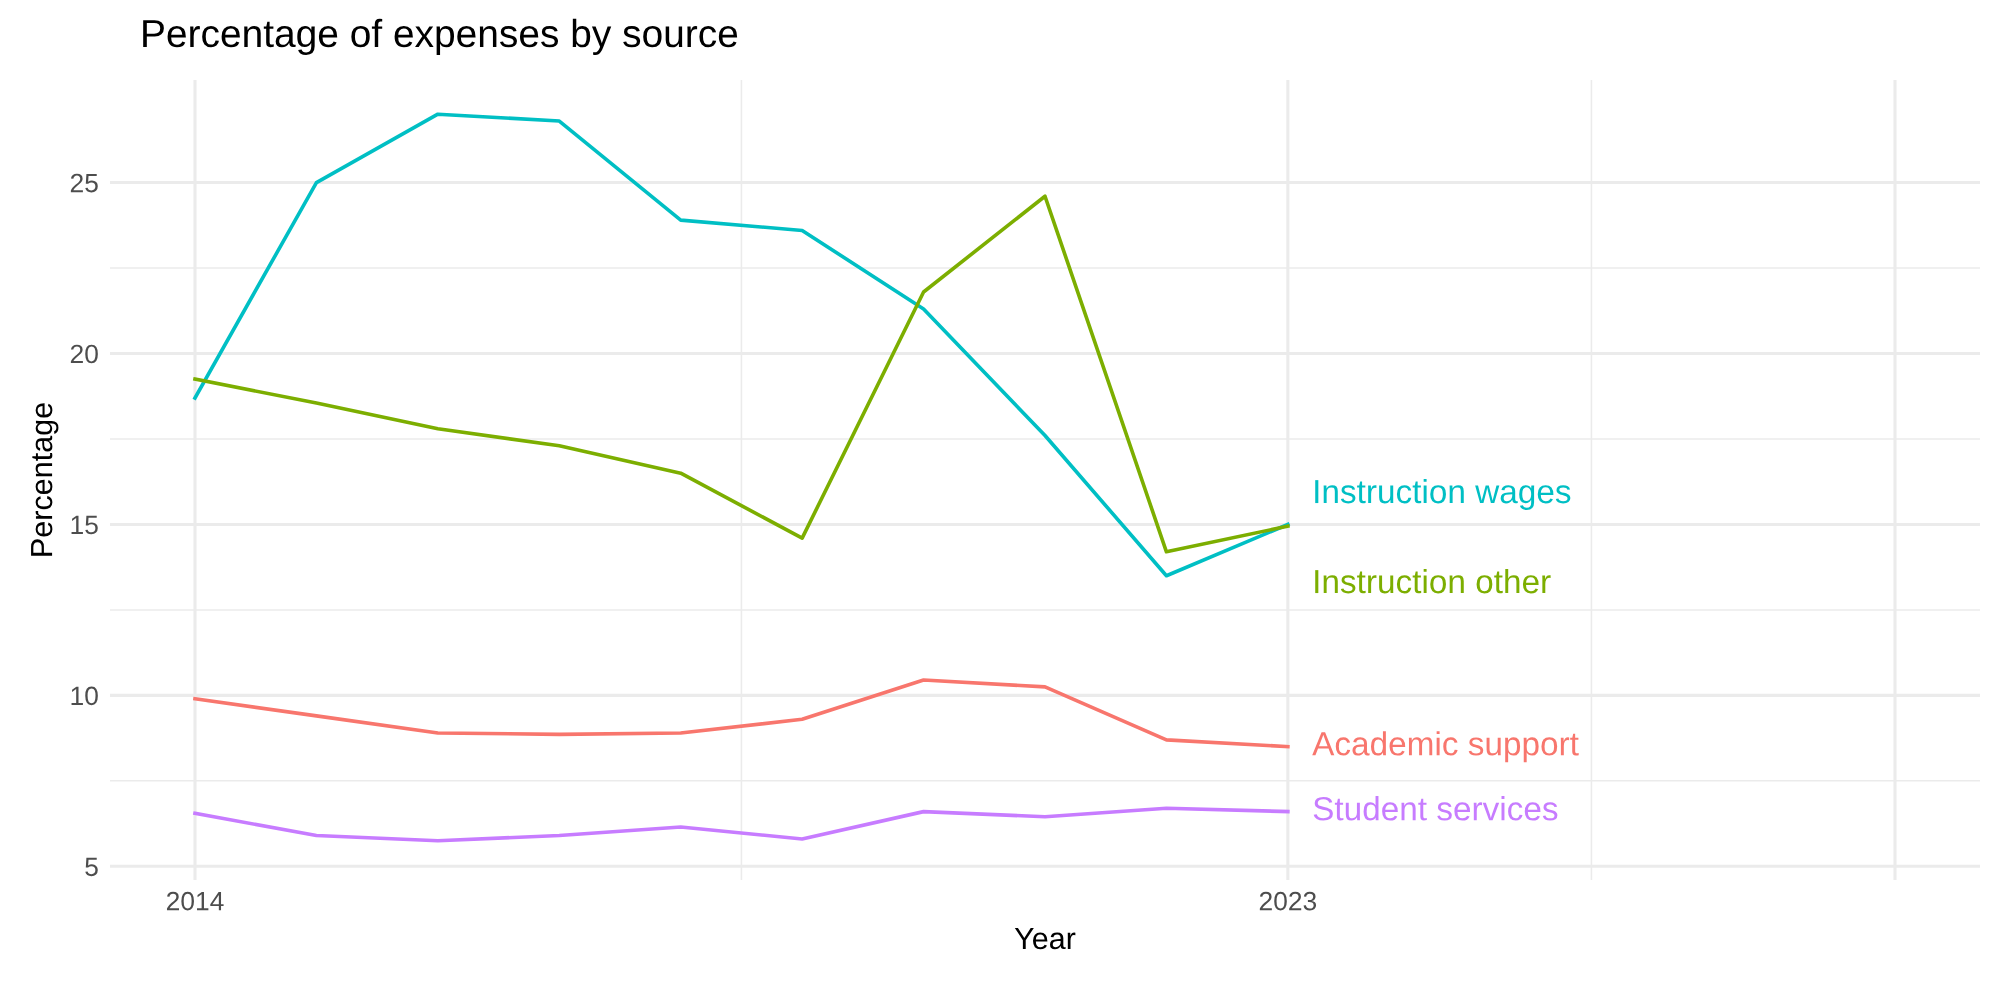  What do you see at coordinates (1433, 581) in the screenshot?
I see `series-label: Instruction other` at bounding box center [1433, 581].